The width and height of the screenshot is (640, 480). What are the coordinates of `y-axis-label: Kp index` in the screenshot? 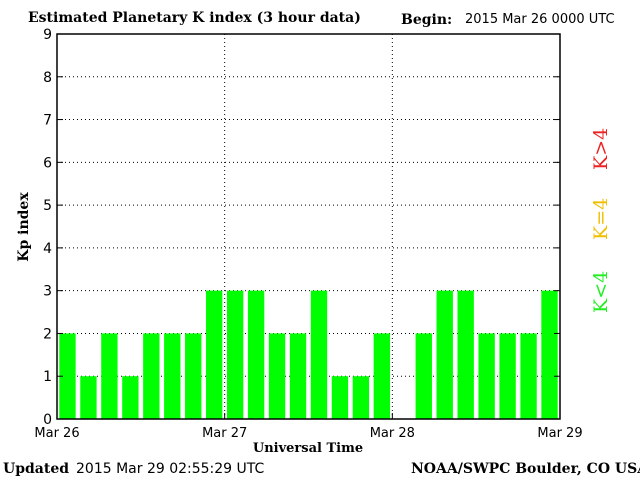 It's located at (24, 227).